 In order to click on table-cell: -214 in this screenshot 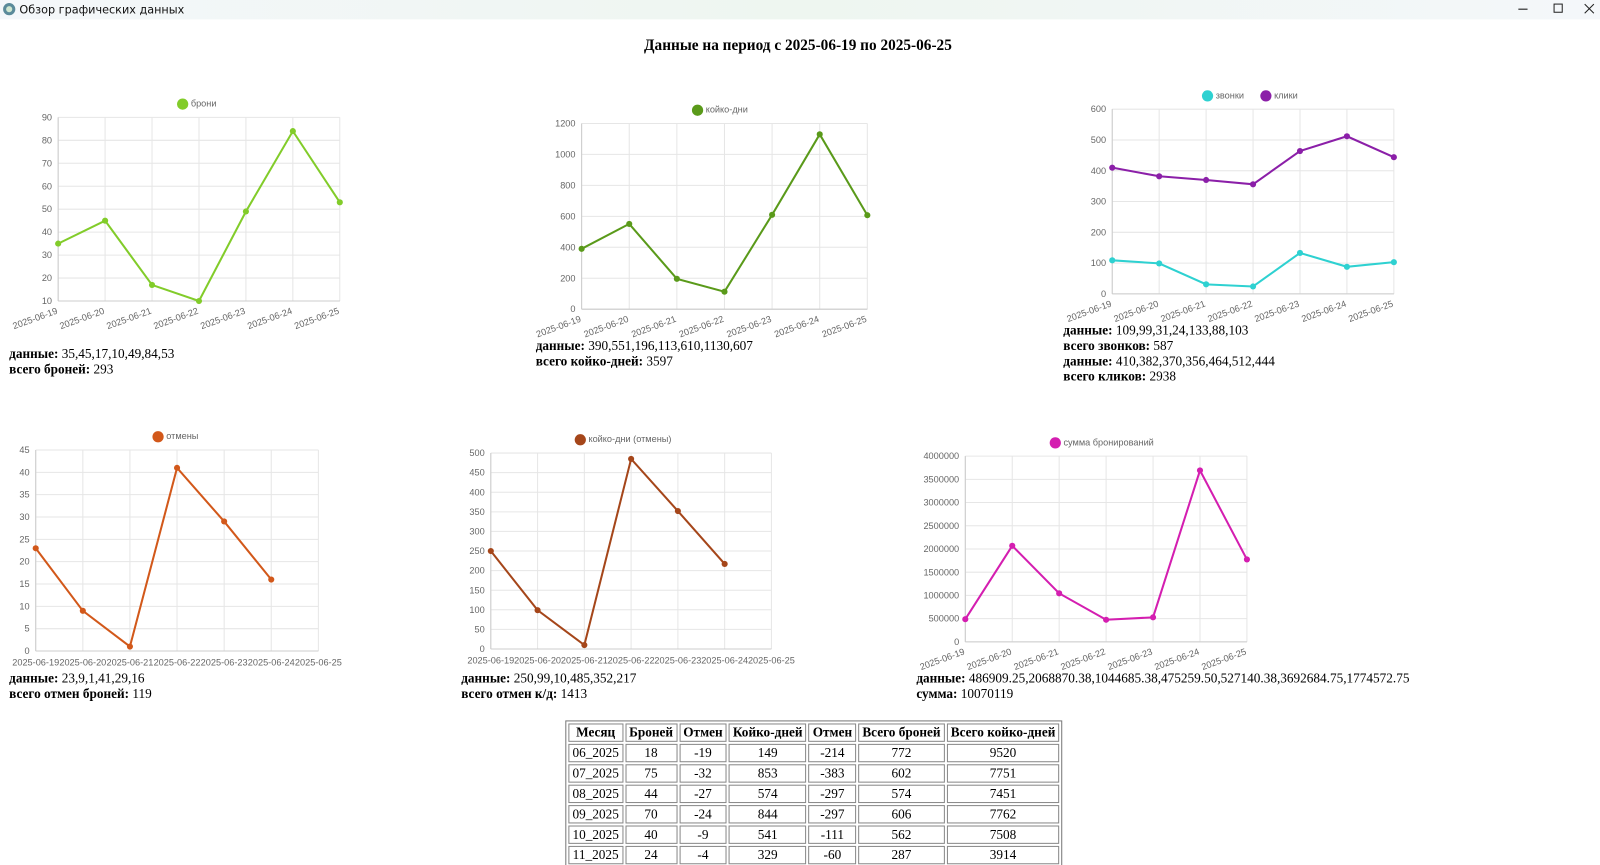, I will do `click(832, 753)`.